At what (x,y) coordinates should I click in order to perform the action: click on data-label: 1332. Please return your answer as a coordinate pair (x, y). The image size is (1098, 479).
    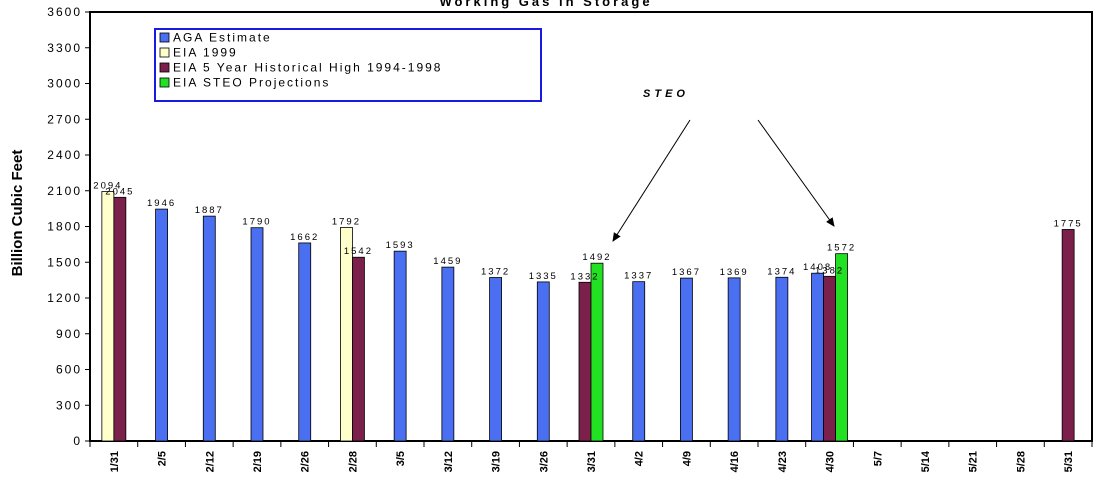
    Looking at the image, I should click on (584, 276).